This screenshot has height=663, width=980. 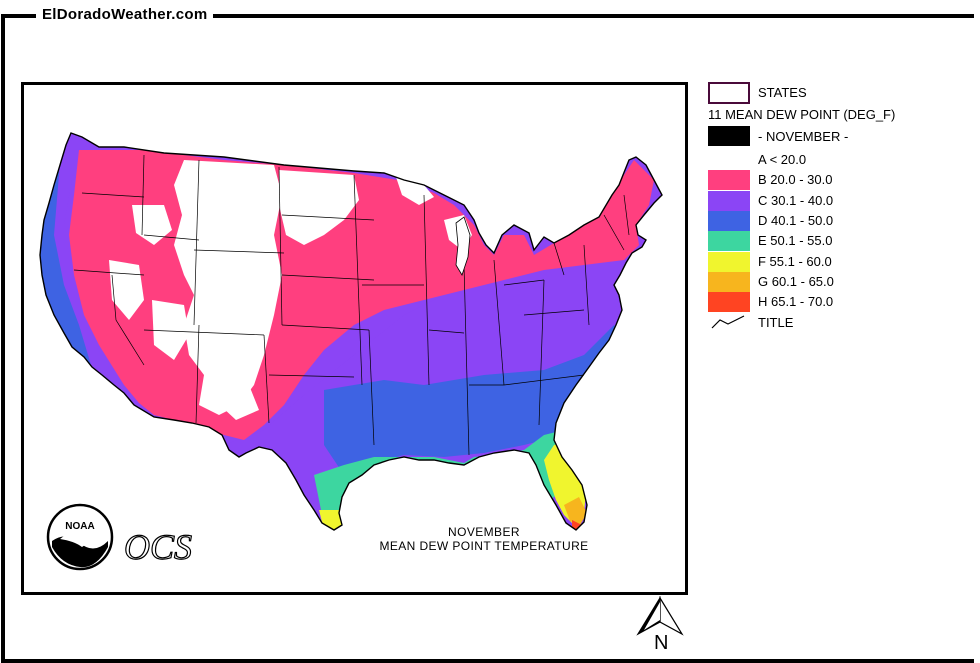 What do you see at coordinates (729, 136) in the screenshot?
I see `month-swatch` at bounding box center [729, 136].